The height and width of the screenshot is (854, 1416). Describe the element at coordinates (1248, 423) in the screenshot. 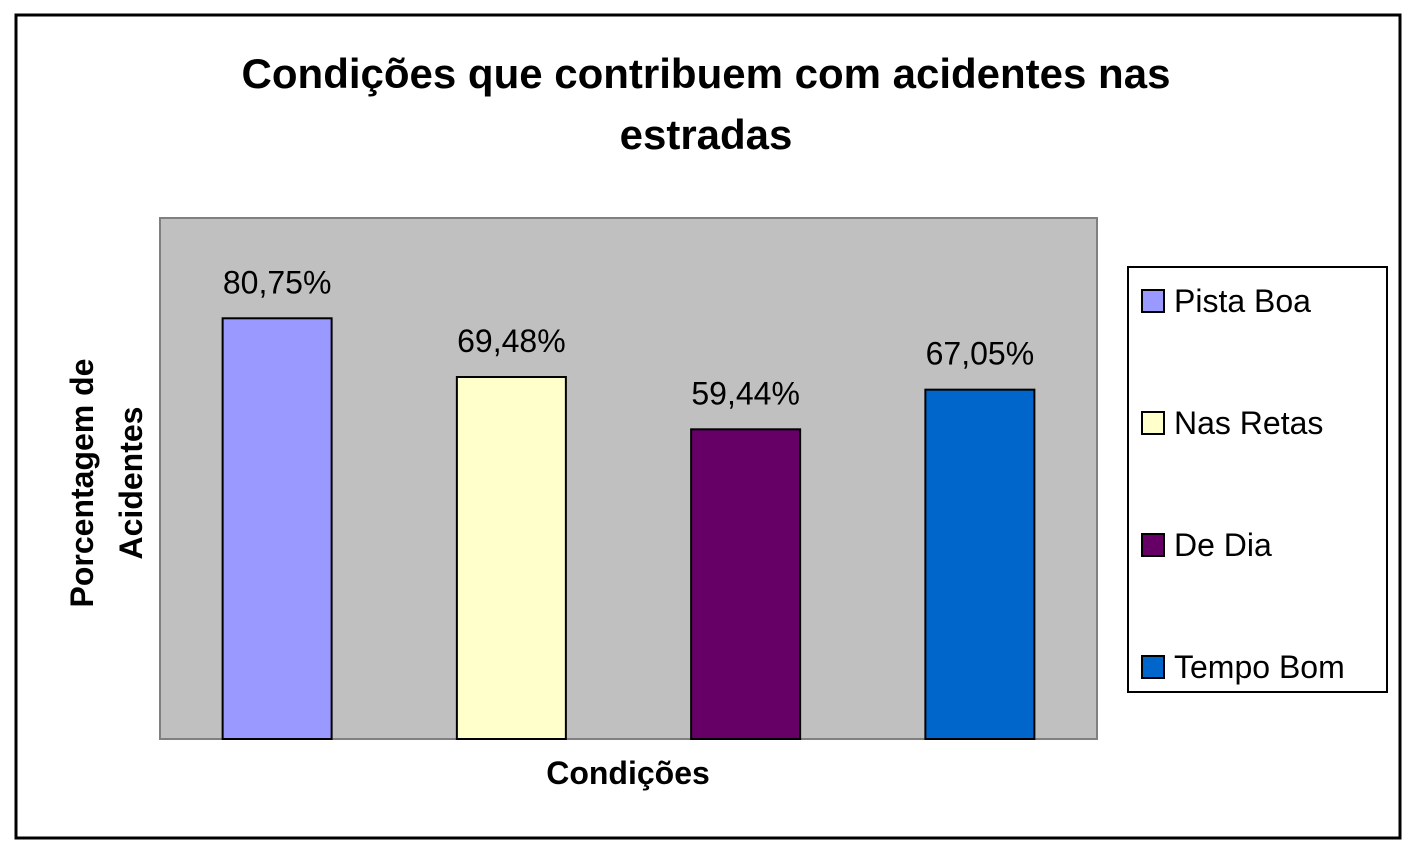

I see `legend-label: Nas Retas` at that location.